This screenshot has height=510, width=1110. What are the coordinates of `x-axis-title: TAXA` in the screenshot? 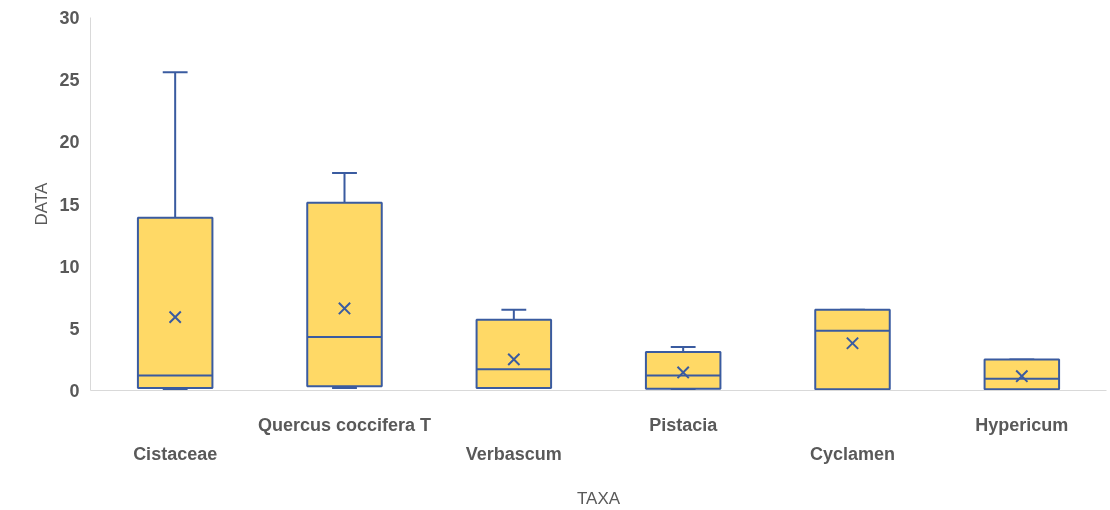 It's located at (598, 498).